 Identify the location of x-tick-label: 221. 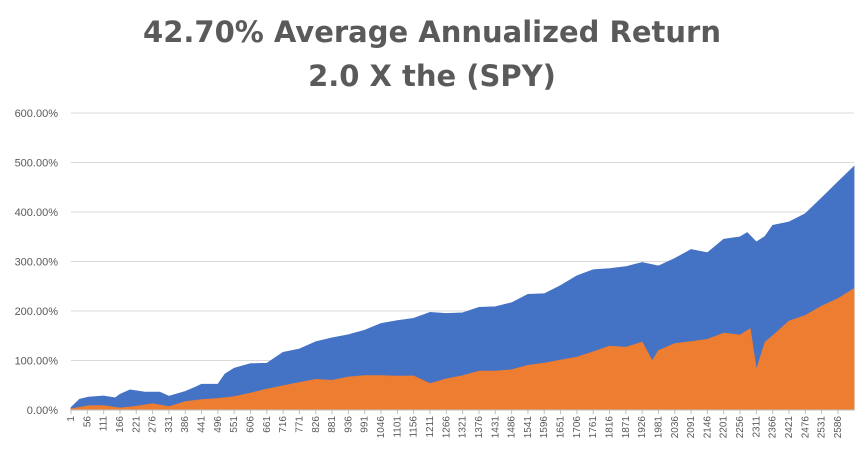
(136, 424).